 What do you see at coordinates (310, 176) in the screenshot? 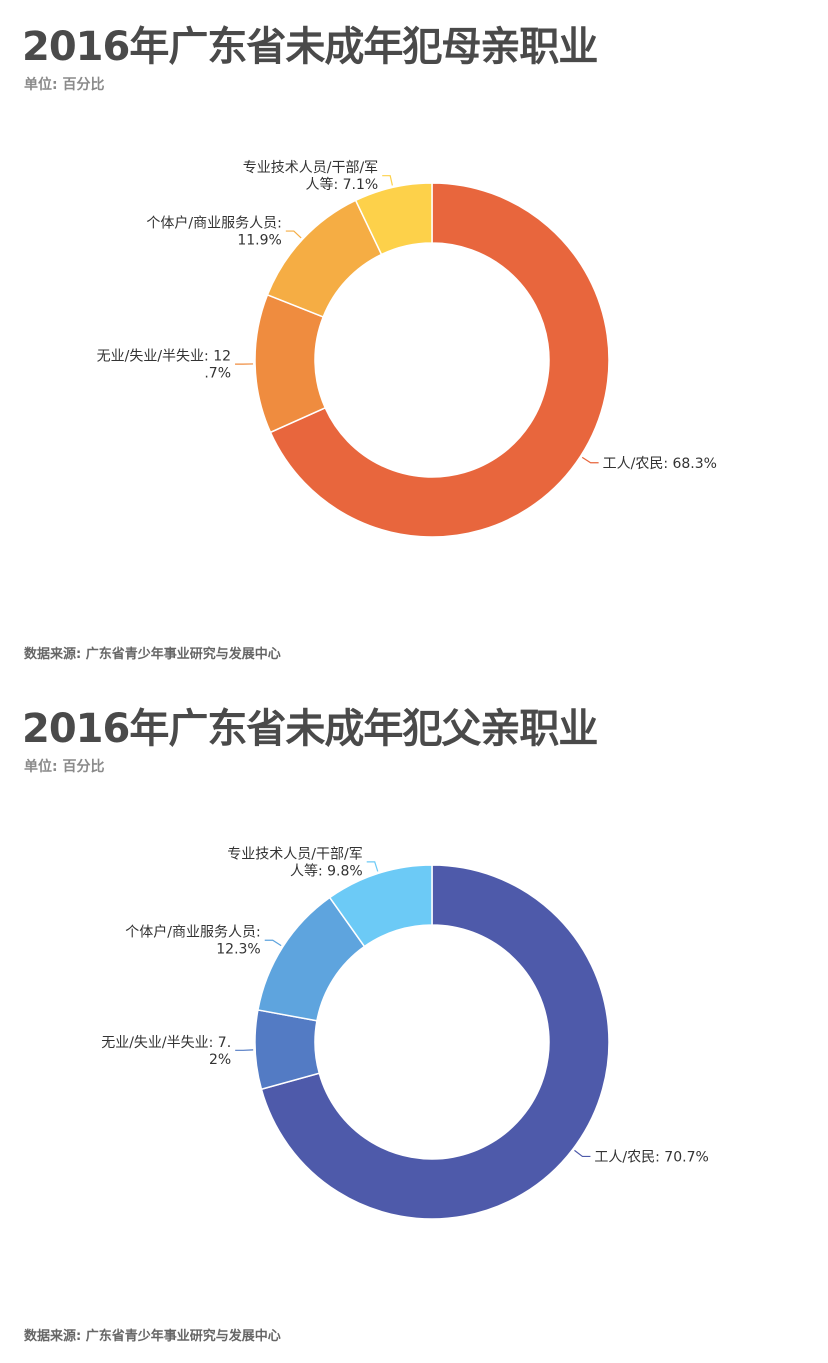
I see `data-label-professional: 专业技术人员/干部/军人等: 7.1%` at bounding box center [310, 176].